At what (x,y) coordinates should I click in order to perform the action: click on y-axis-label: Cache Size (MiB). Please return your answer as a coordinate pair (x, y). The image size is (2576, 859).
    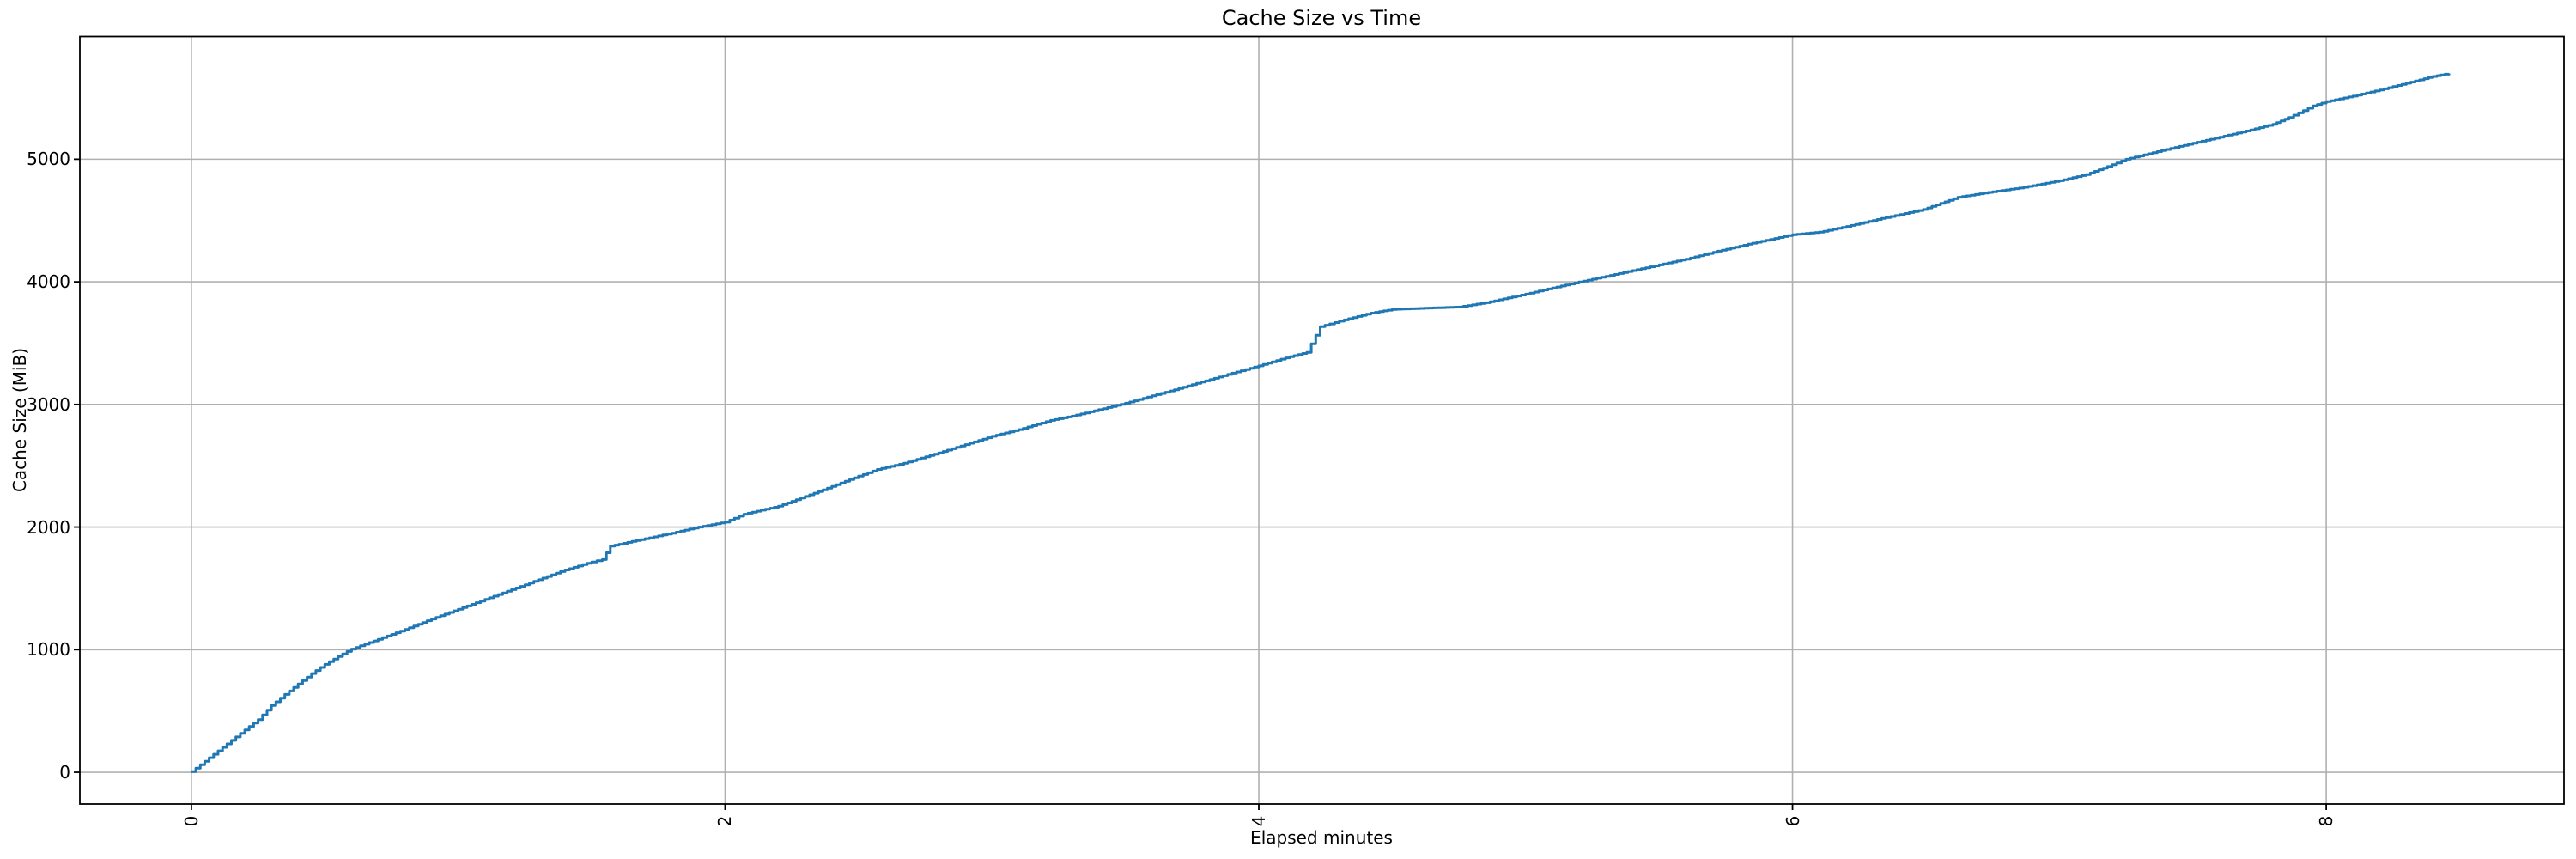
    Looking at the image, I should click on (19, 420).